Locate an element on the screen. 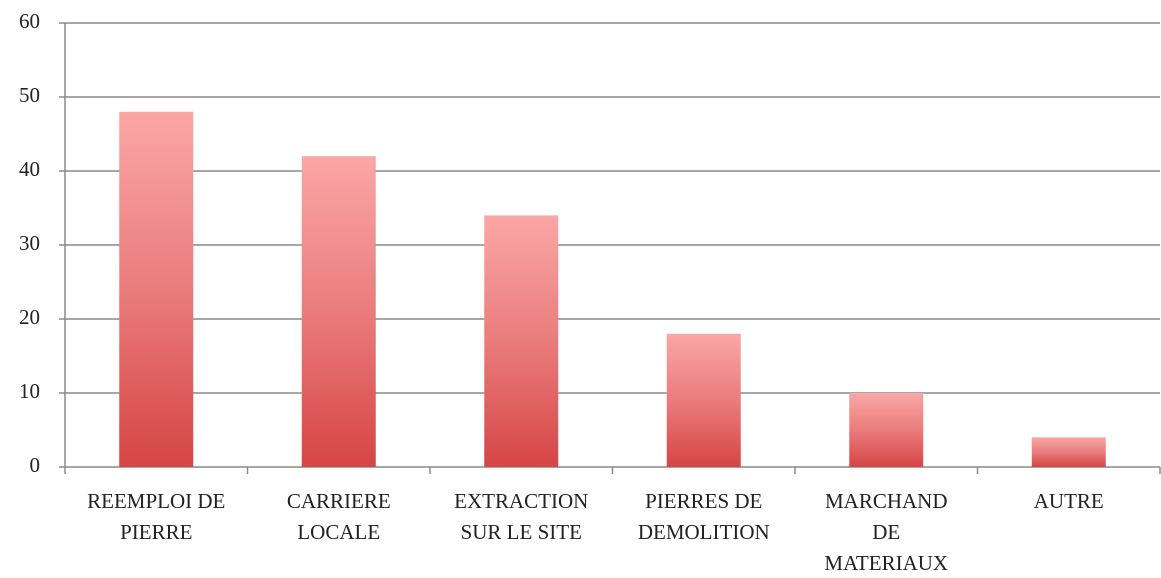 This screenshot has width=1161, height=578. x-tick-label: AUTRE is located at coordinates (1068, 501).